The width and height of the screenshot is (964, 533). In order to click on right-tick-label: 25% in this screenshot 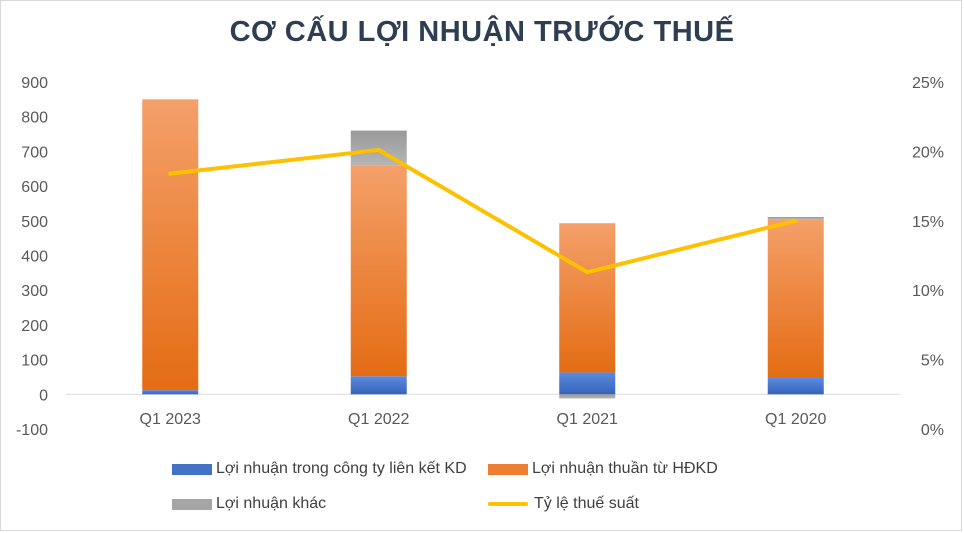, I will do `click(928, 83)`.